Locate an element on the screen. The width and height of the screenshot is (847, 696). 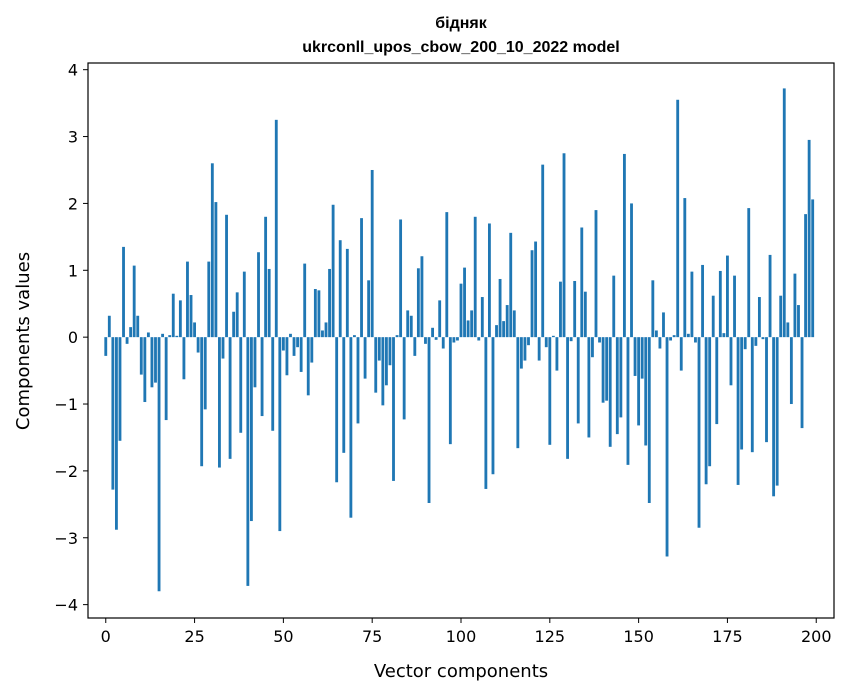
y-tick-label: −4 is located at coordinates (66, 605).